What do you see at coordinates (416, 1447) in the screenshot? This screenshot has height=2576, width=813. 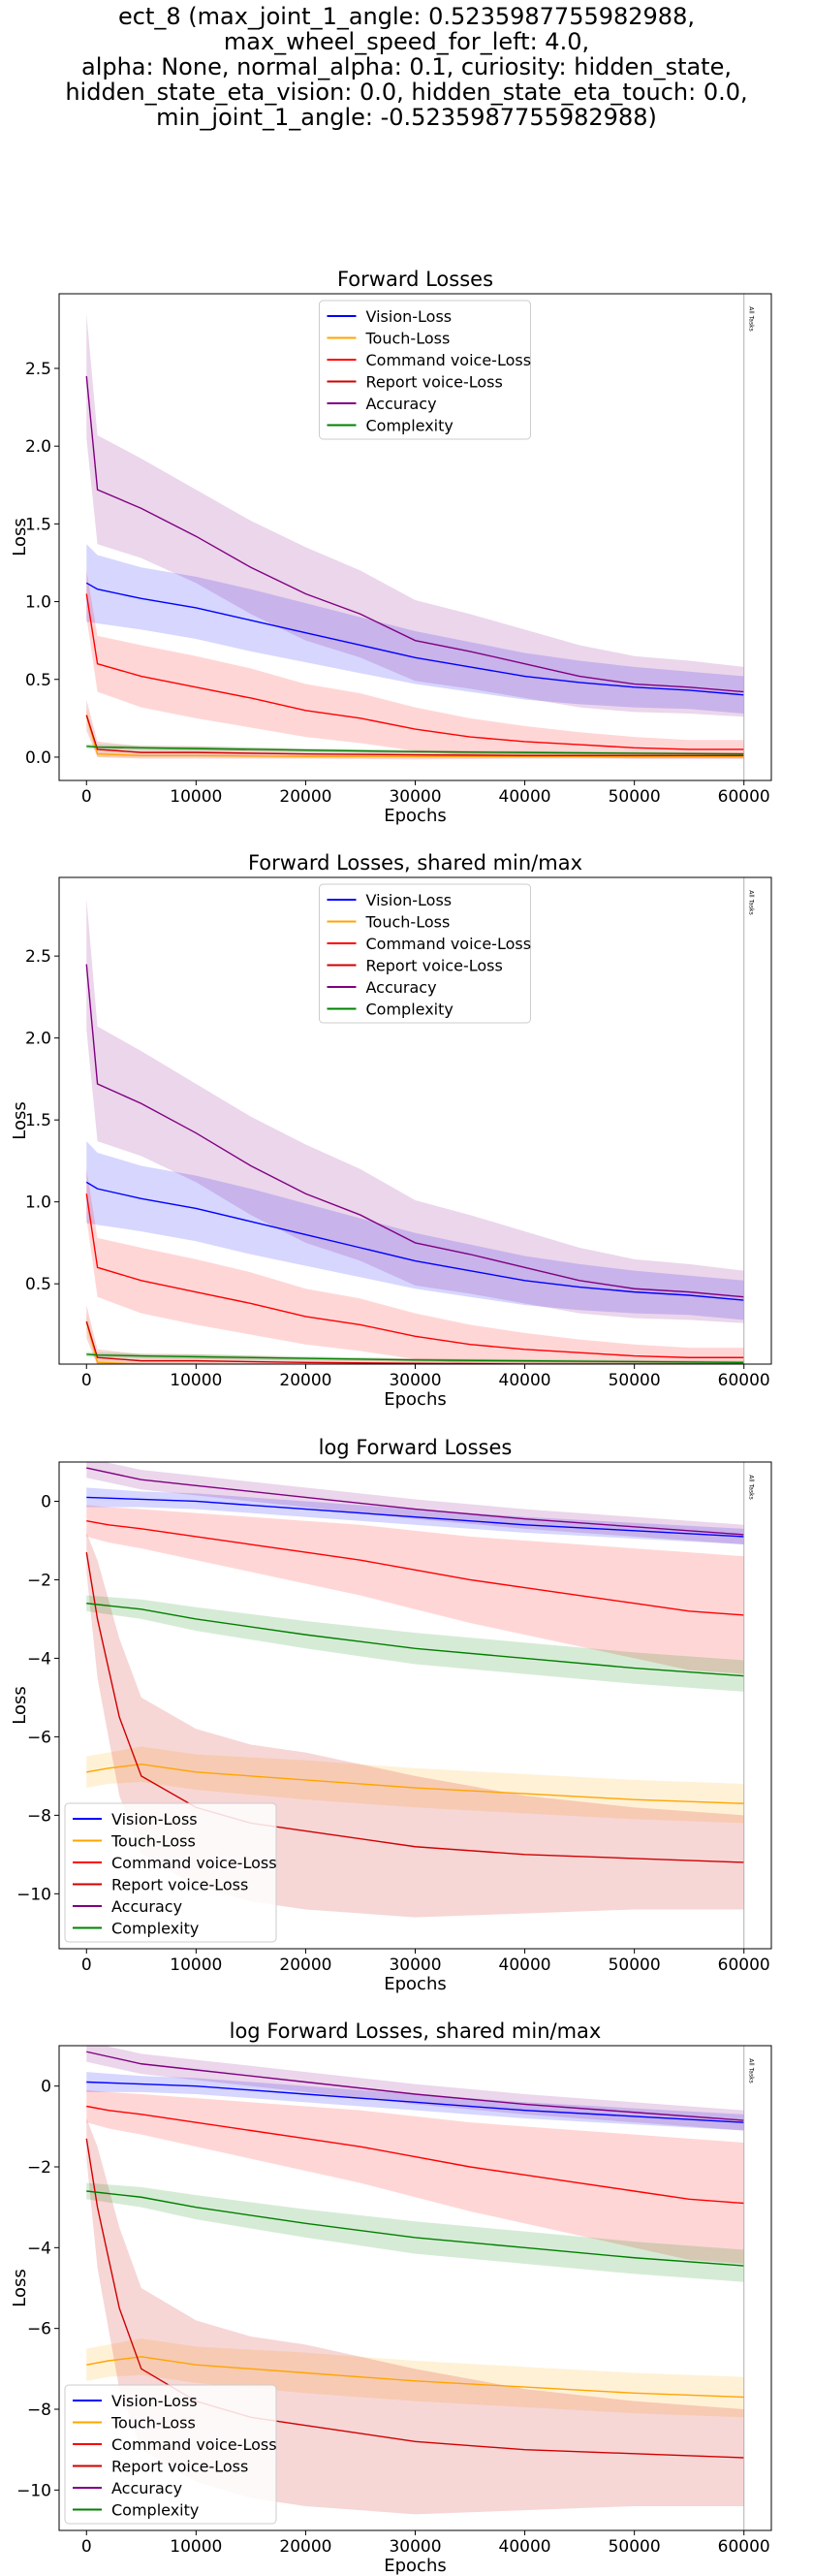 I see `chart-title: log Forward Losses` at bounding box center [416, 1447].